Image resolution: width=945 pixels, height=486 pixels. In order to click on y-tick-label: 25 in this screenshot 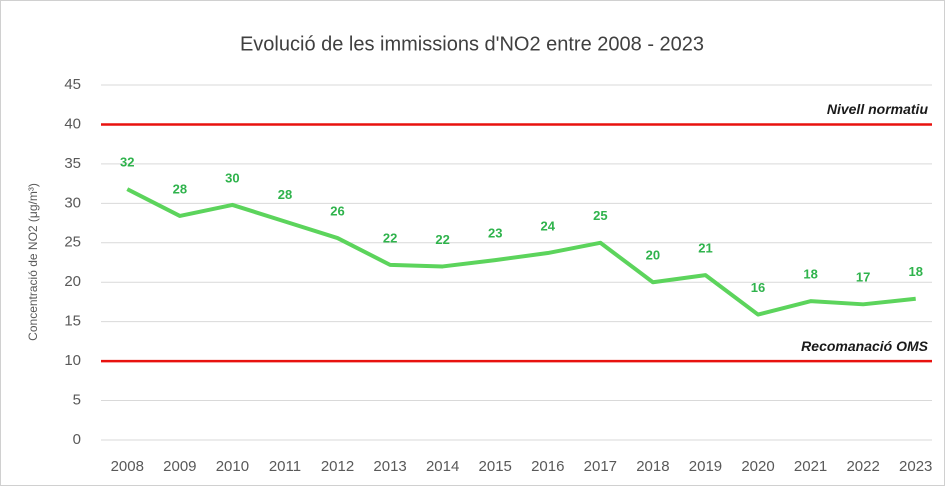, I will do `click(72, 242)`.